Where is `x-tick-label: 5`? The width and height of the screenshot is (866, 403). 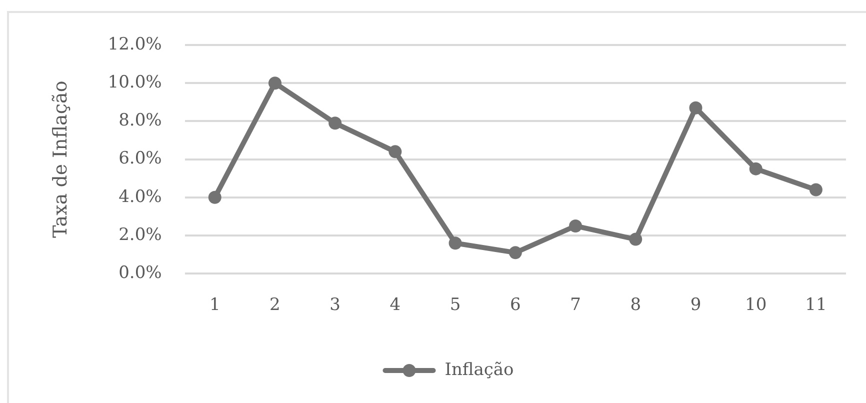 x-tick-label: 5 is located at coordinates (455, 305).